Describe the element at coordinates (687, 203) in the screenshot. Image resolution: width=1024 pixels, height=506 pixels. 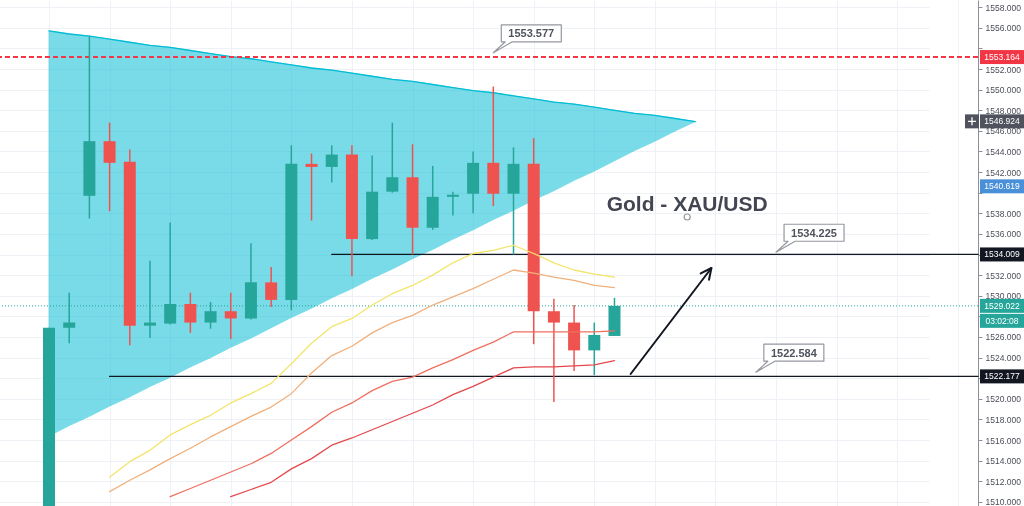
I see `text: Gold - XAU/USD` at that location.